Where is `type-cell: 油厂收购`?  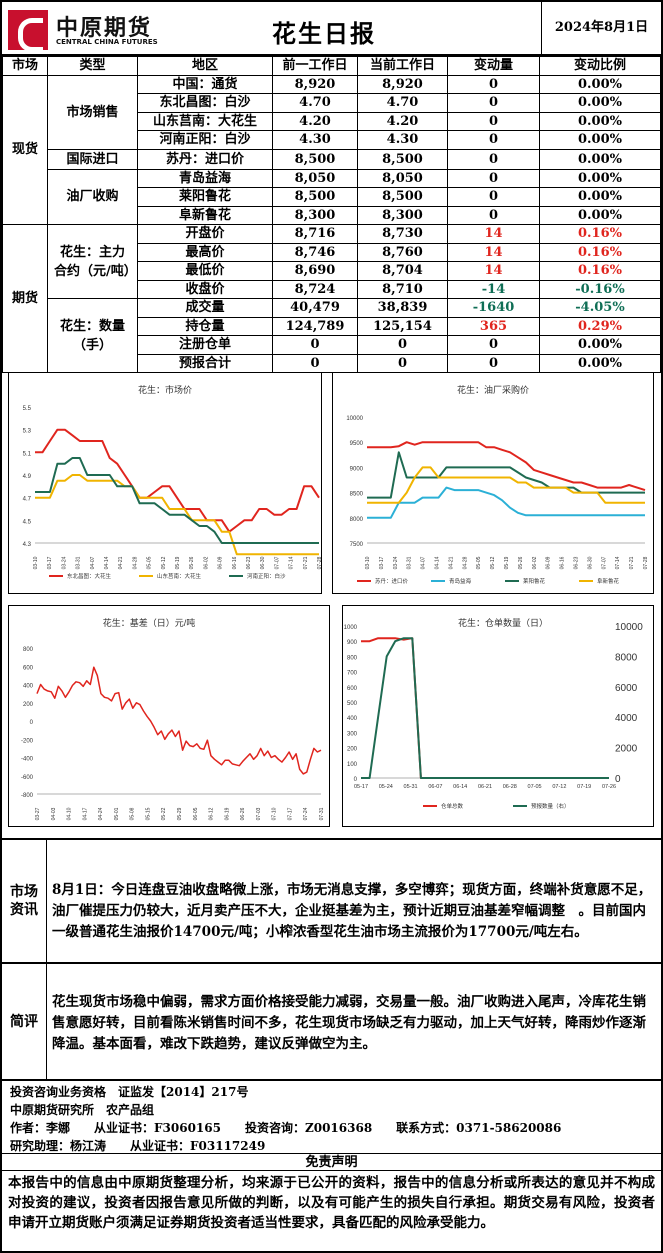 type-cell: 油厂收购 is located at coordinates (92, 196).